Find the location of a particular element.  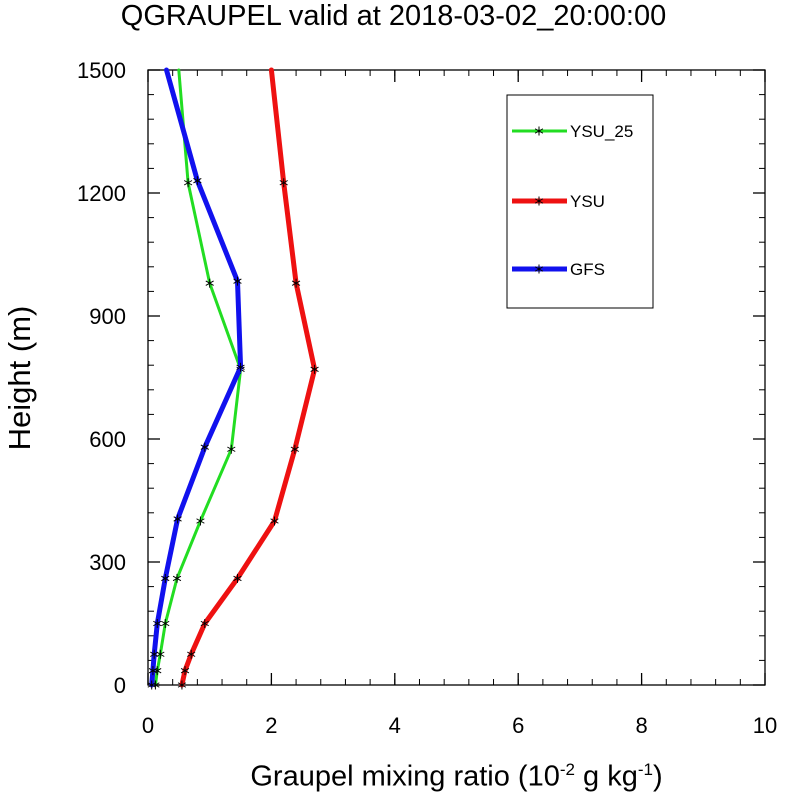

y-tick-label: 900 is located at coordinates (107, 316).